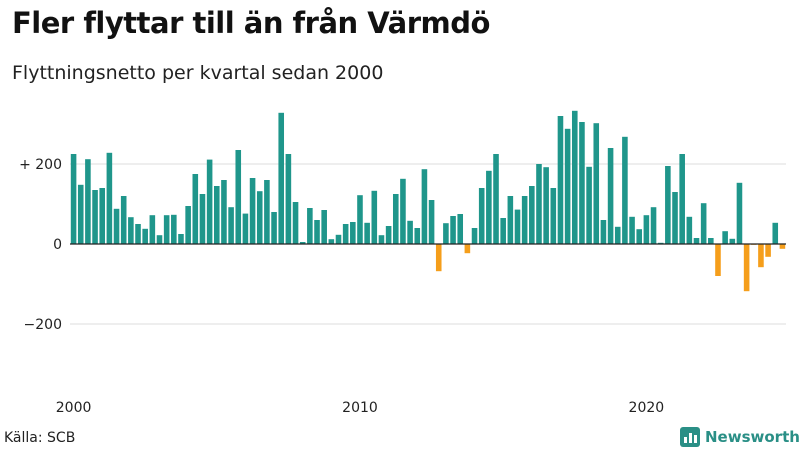 This screenshot has height=450, width=800. What do you see at coordinates (40, 165) in the screenshot?
I see `y-tick-label: + 200` at bounding box center [40, 165].